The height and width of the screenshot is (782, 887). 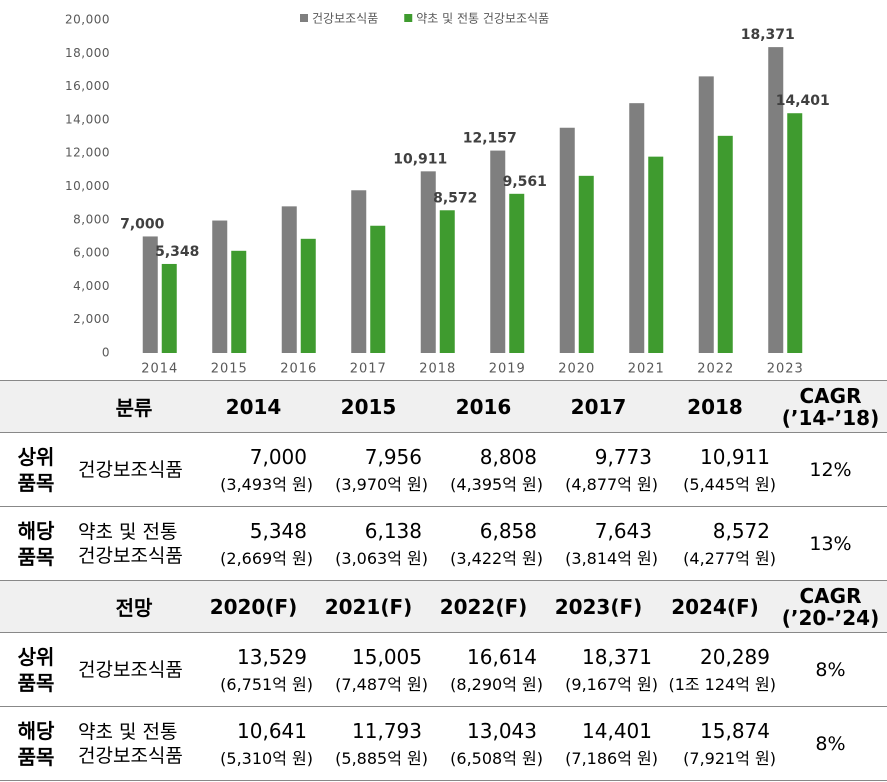 I want to click on data-label: 10,911, so click(x=420, y=159).